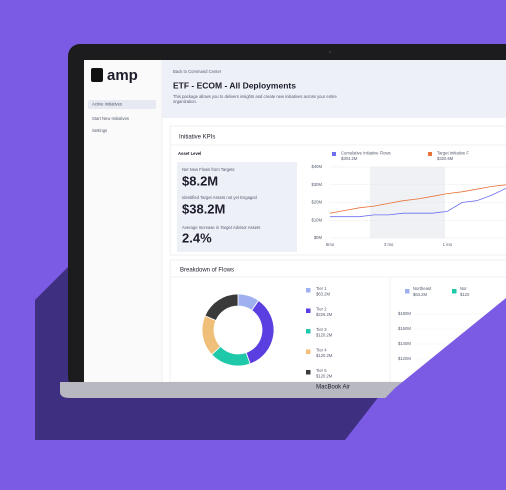 The height and width of the screenshot is (490, 506). Describe the element at coordinates (185, 101) in the screenshot. I see `description: organization.` at that location.